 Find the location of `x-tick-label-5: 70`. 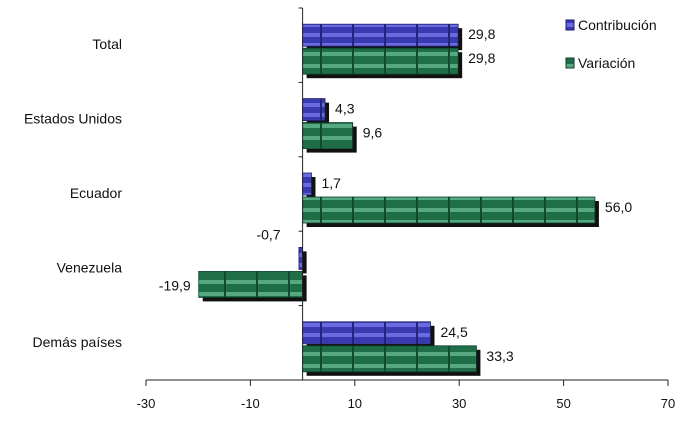

x-tick-label-5: 70 is located at coordinates (668, 403).